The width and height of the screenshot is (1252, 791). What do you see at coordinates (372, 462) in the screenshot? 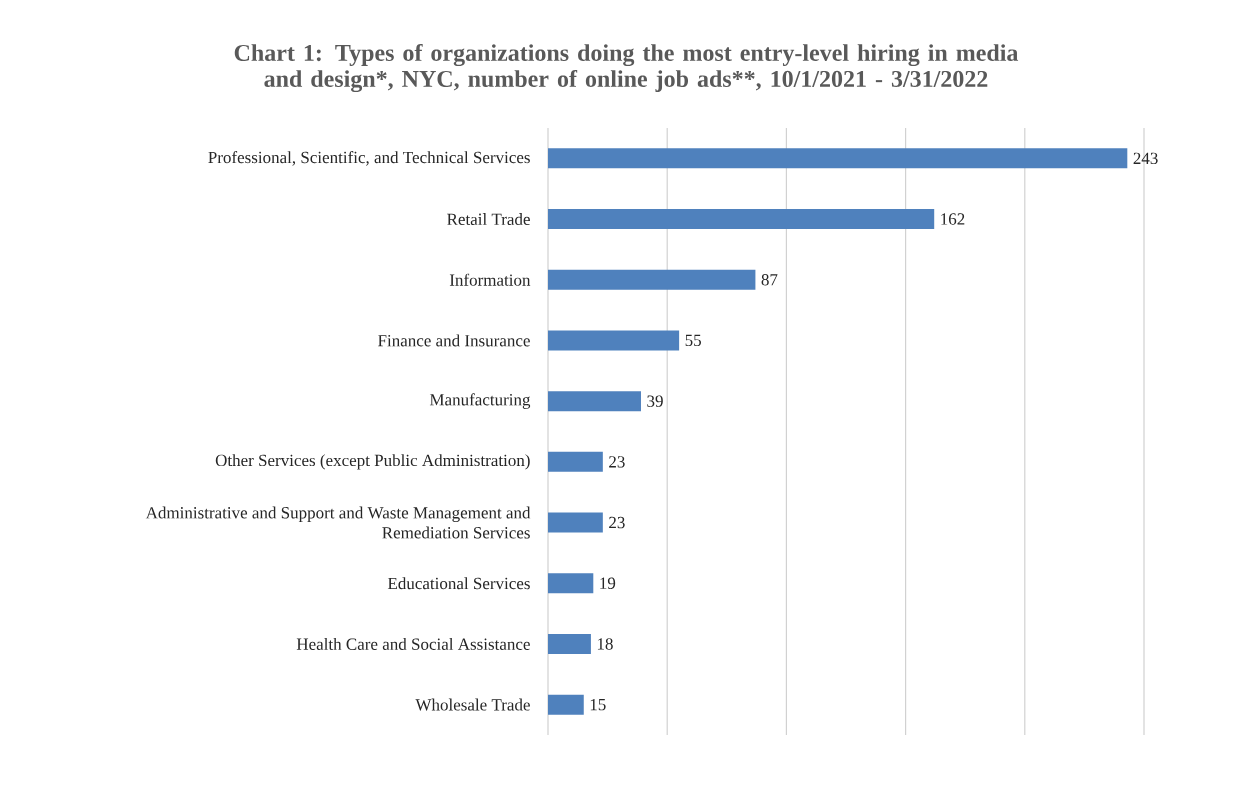
I see `y-tick-label: Other Services (except Public Administration)` at bounding box center [372, 462].